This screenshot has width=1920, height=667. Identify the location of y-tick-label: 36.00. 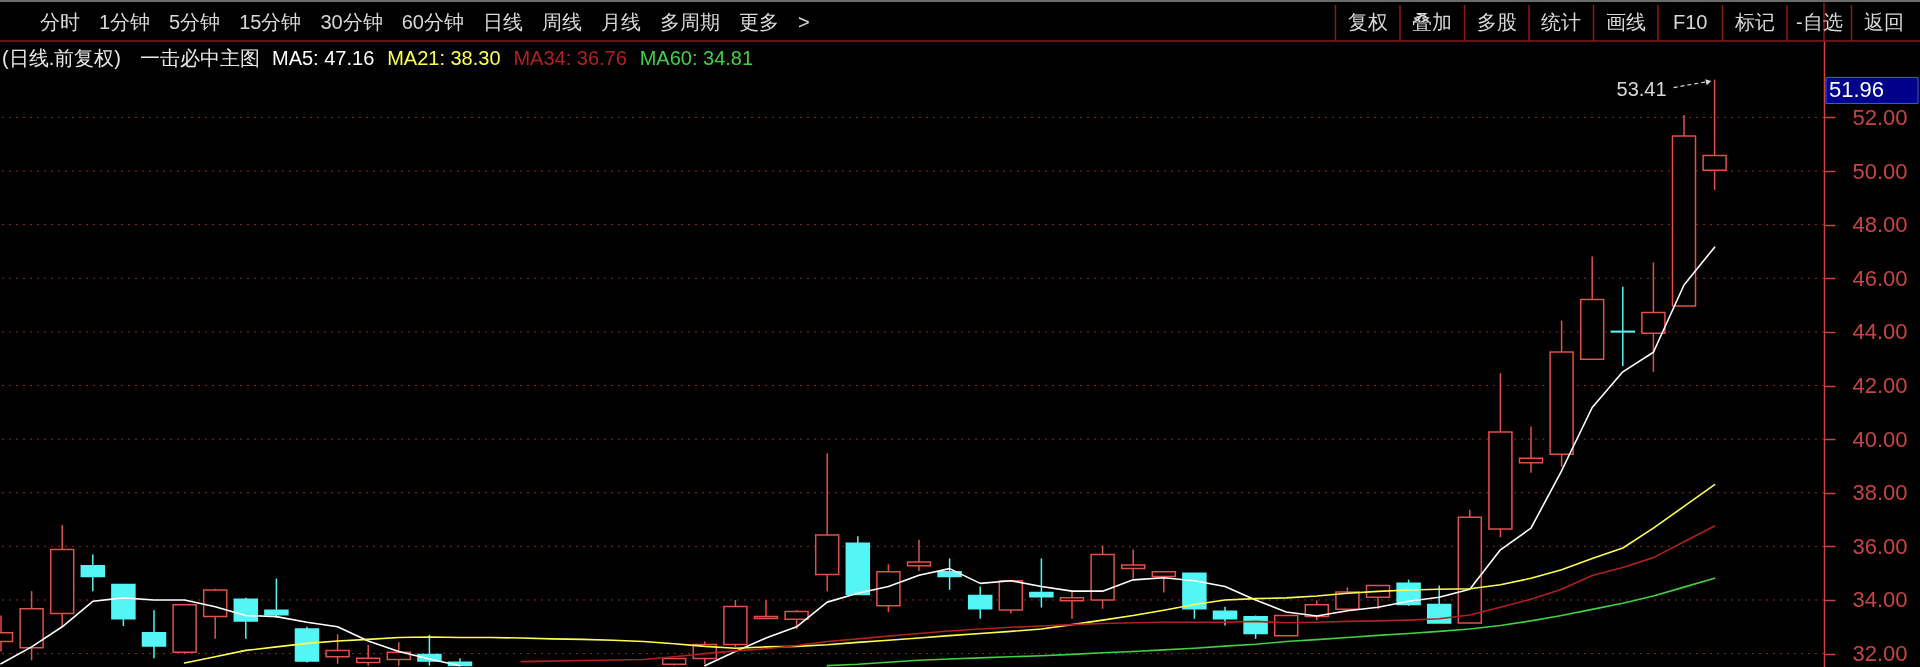
(1880, 546).